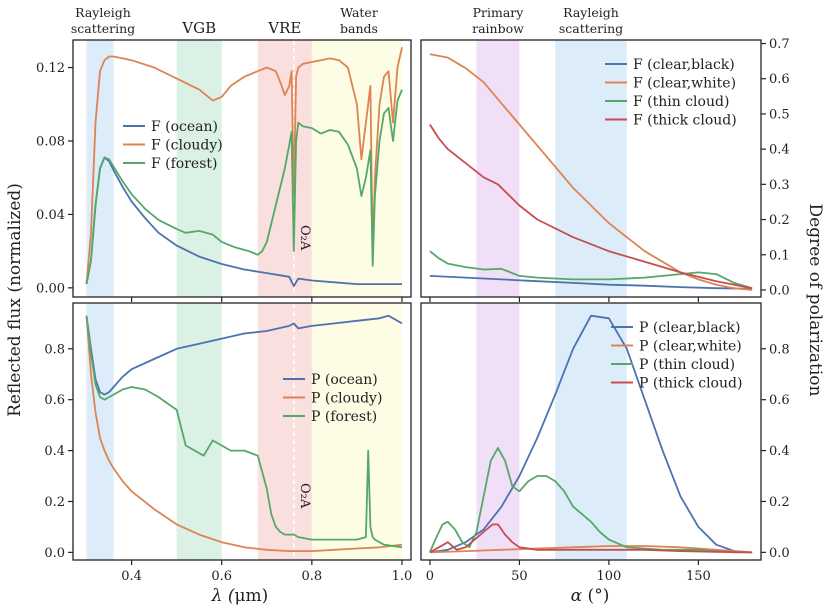 Image resolution: width=831 pixels, height=610 pixels. What do you see at coordinates (690, 384) in the screenshot?
I see `legend-entry-bottom-right-3: P (thick cloud)` at bounding box center [690, 384].